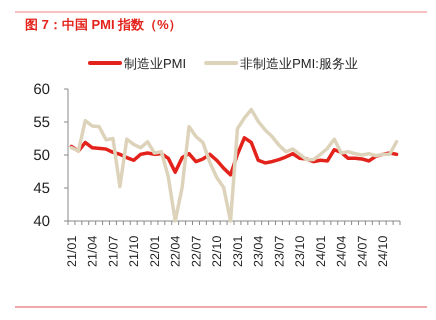  I want to click on x-tick-label: 23/07, so click(279, 251).